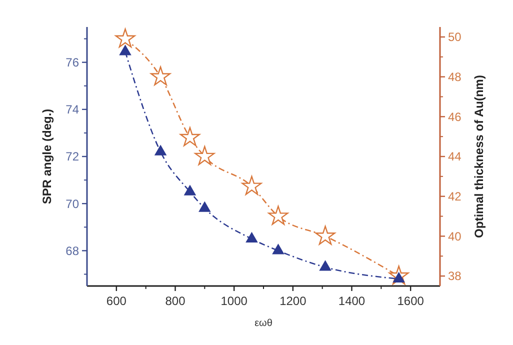 The height and width of the screenshot is (345, 513). What do you see at coordinates (73, 109) in the screenshot?
I see `y-tick-label: 74` at bounding box center [73, 109].